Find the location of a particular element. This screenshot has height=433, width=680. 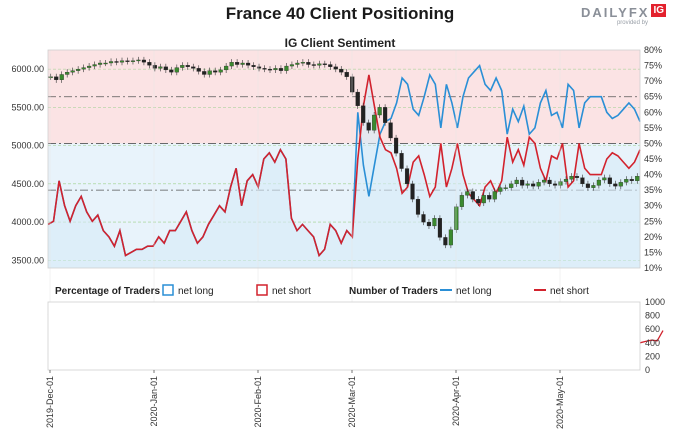

y-traders-tick-label: 600 is located at coordinates (652, 329).